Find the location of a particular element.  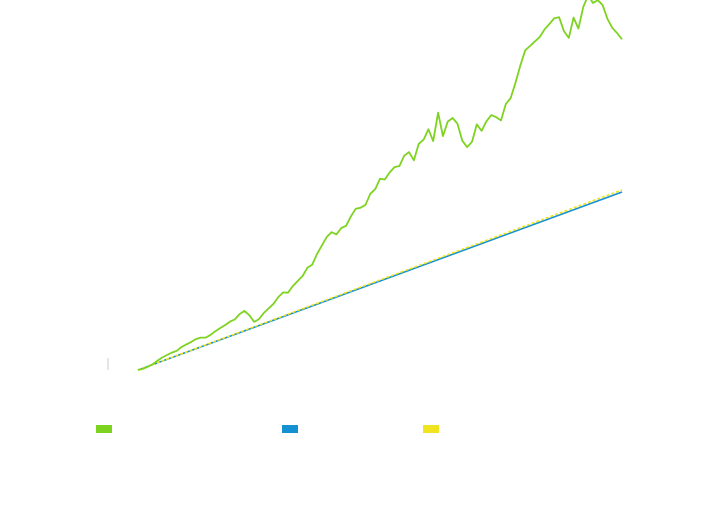

legend-swatch-green is located at coordinates (104, 429).